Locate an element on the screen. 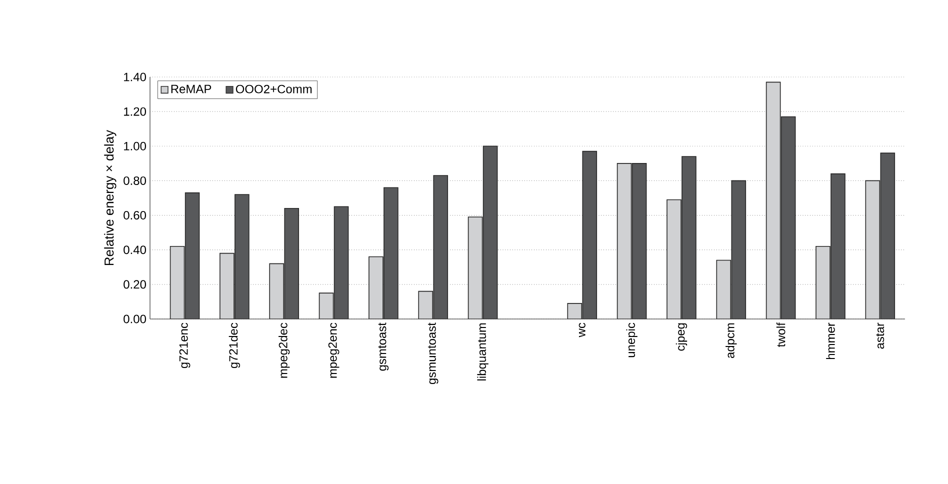 The width and height of the screenshot is (948, 484). x-tick-label: g721enc is located at coordinates (184, 345).